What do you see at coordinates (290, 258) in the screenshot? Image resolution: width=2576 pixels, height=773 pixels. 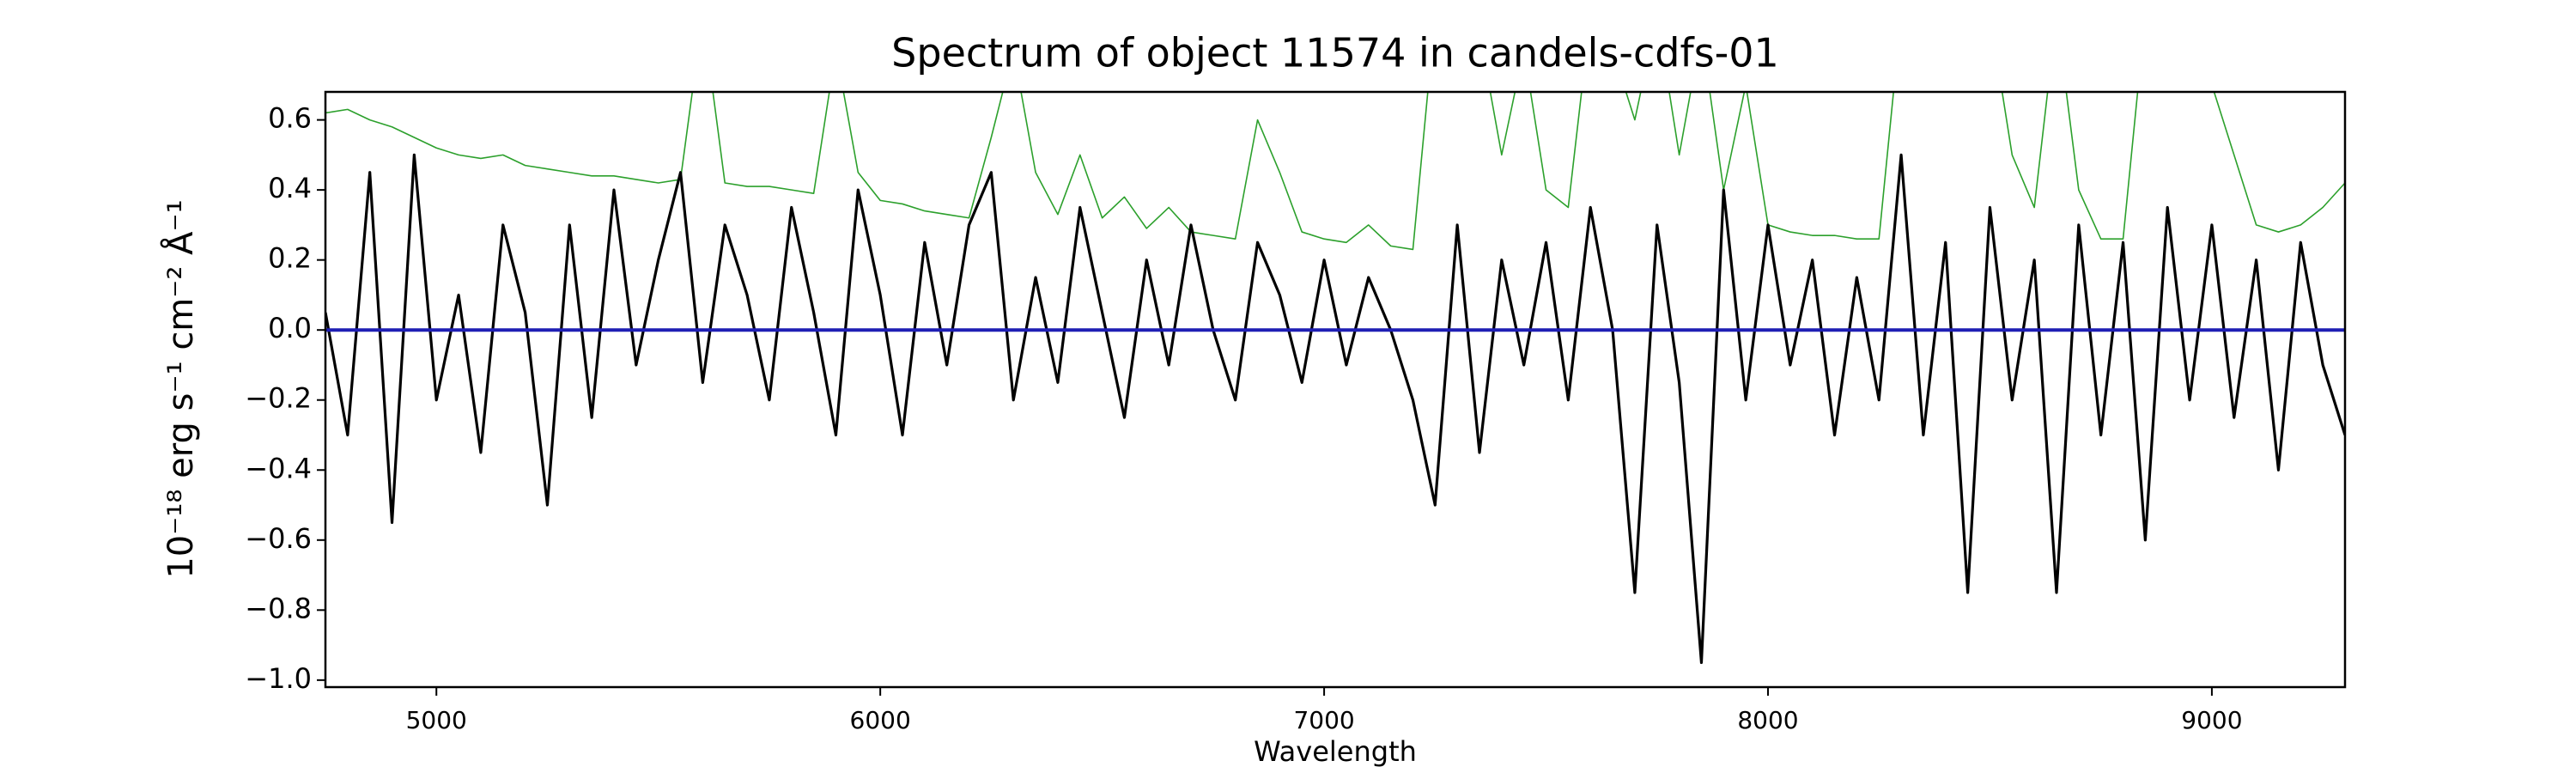 I see `y-tick-label: 0.2` at bounding box center [290, 258].